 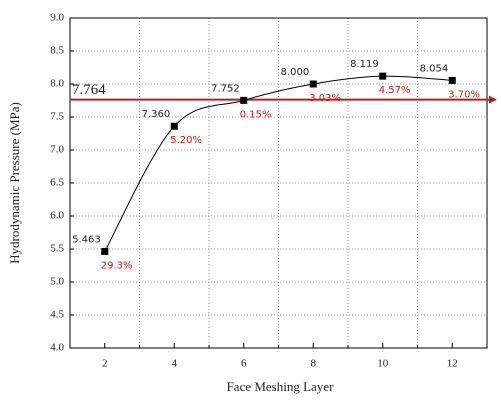 What do you see at coordinates (295, 72) in the screenshot?
I see `value-label: 8.000` at bounding box center [295, 72].